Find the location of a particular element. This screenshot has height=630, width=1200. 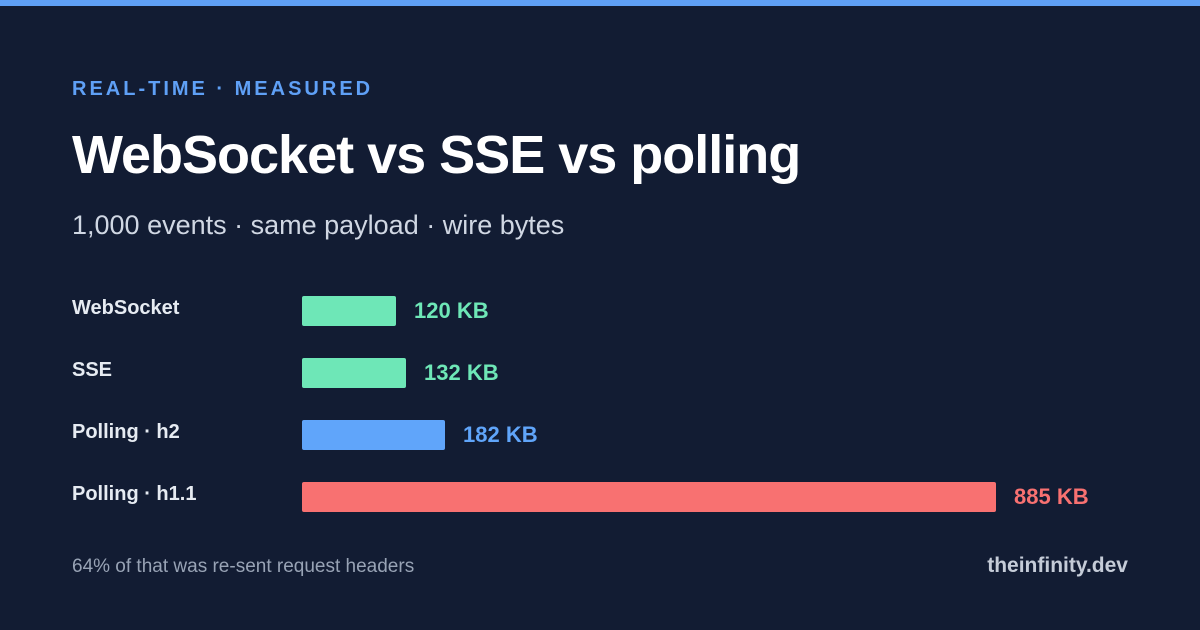

page-subtitle: 1,000 events · same payload · wire bytes is located at coordinates (318, 225).